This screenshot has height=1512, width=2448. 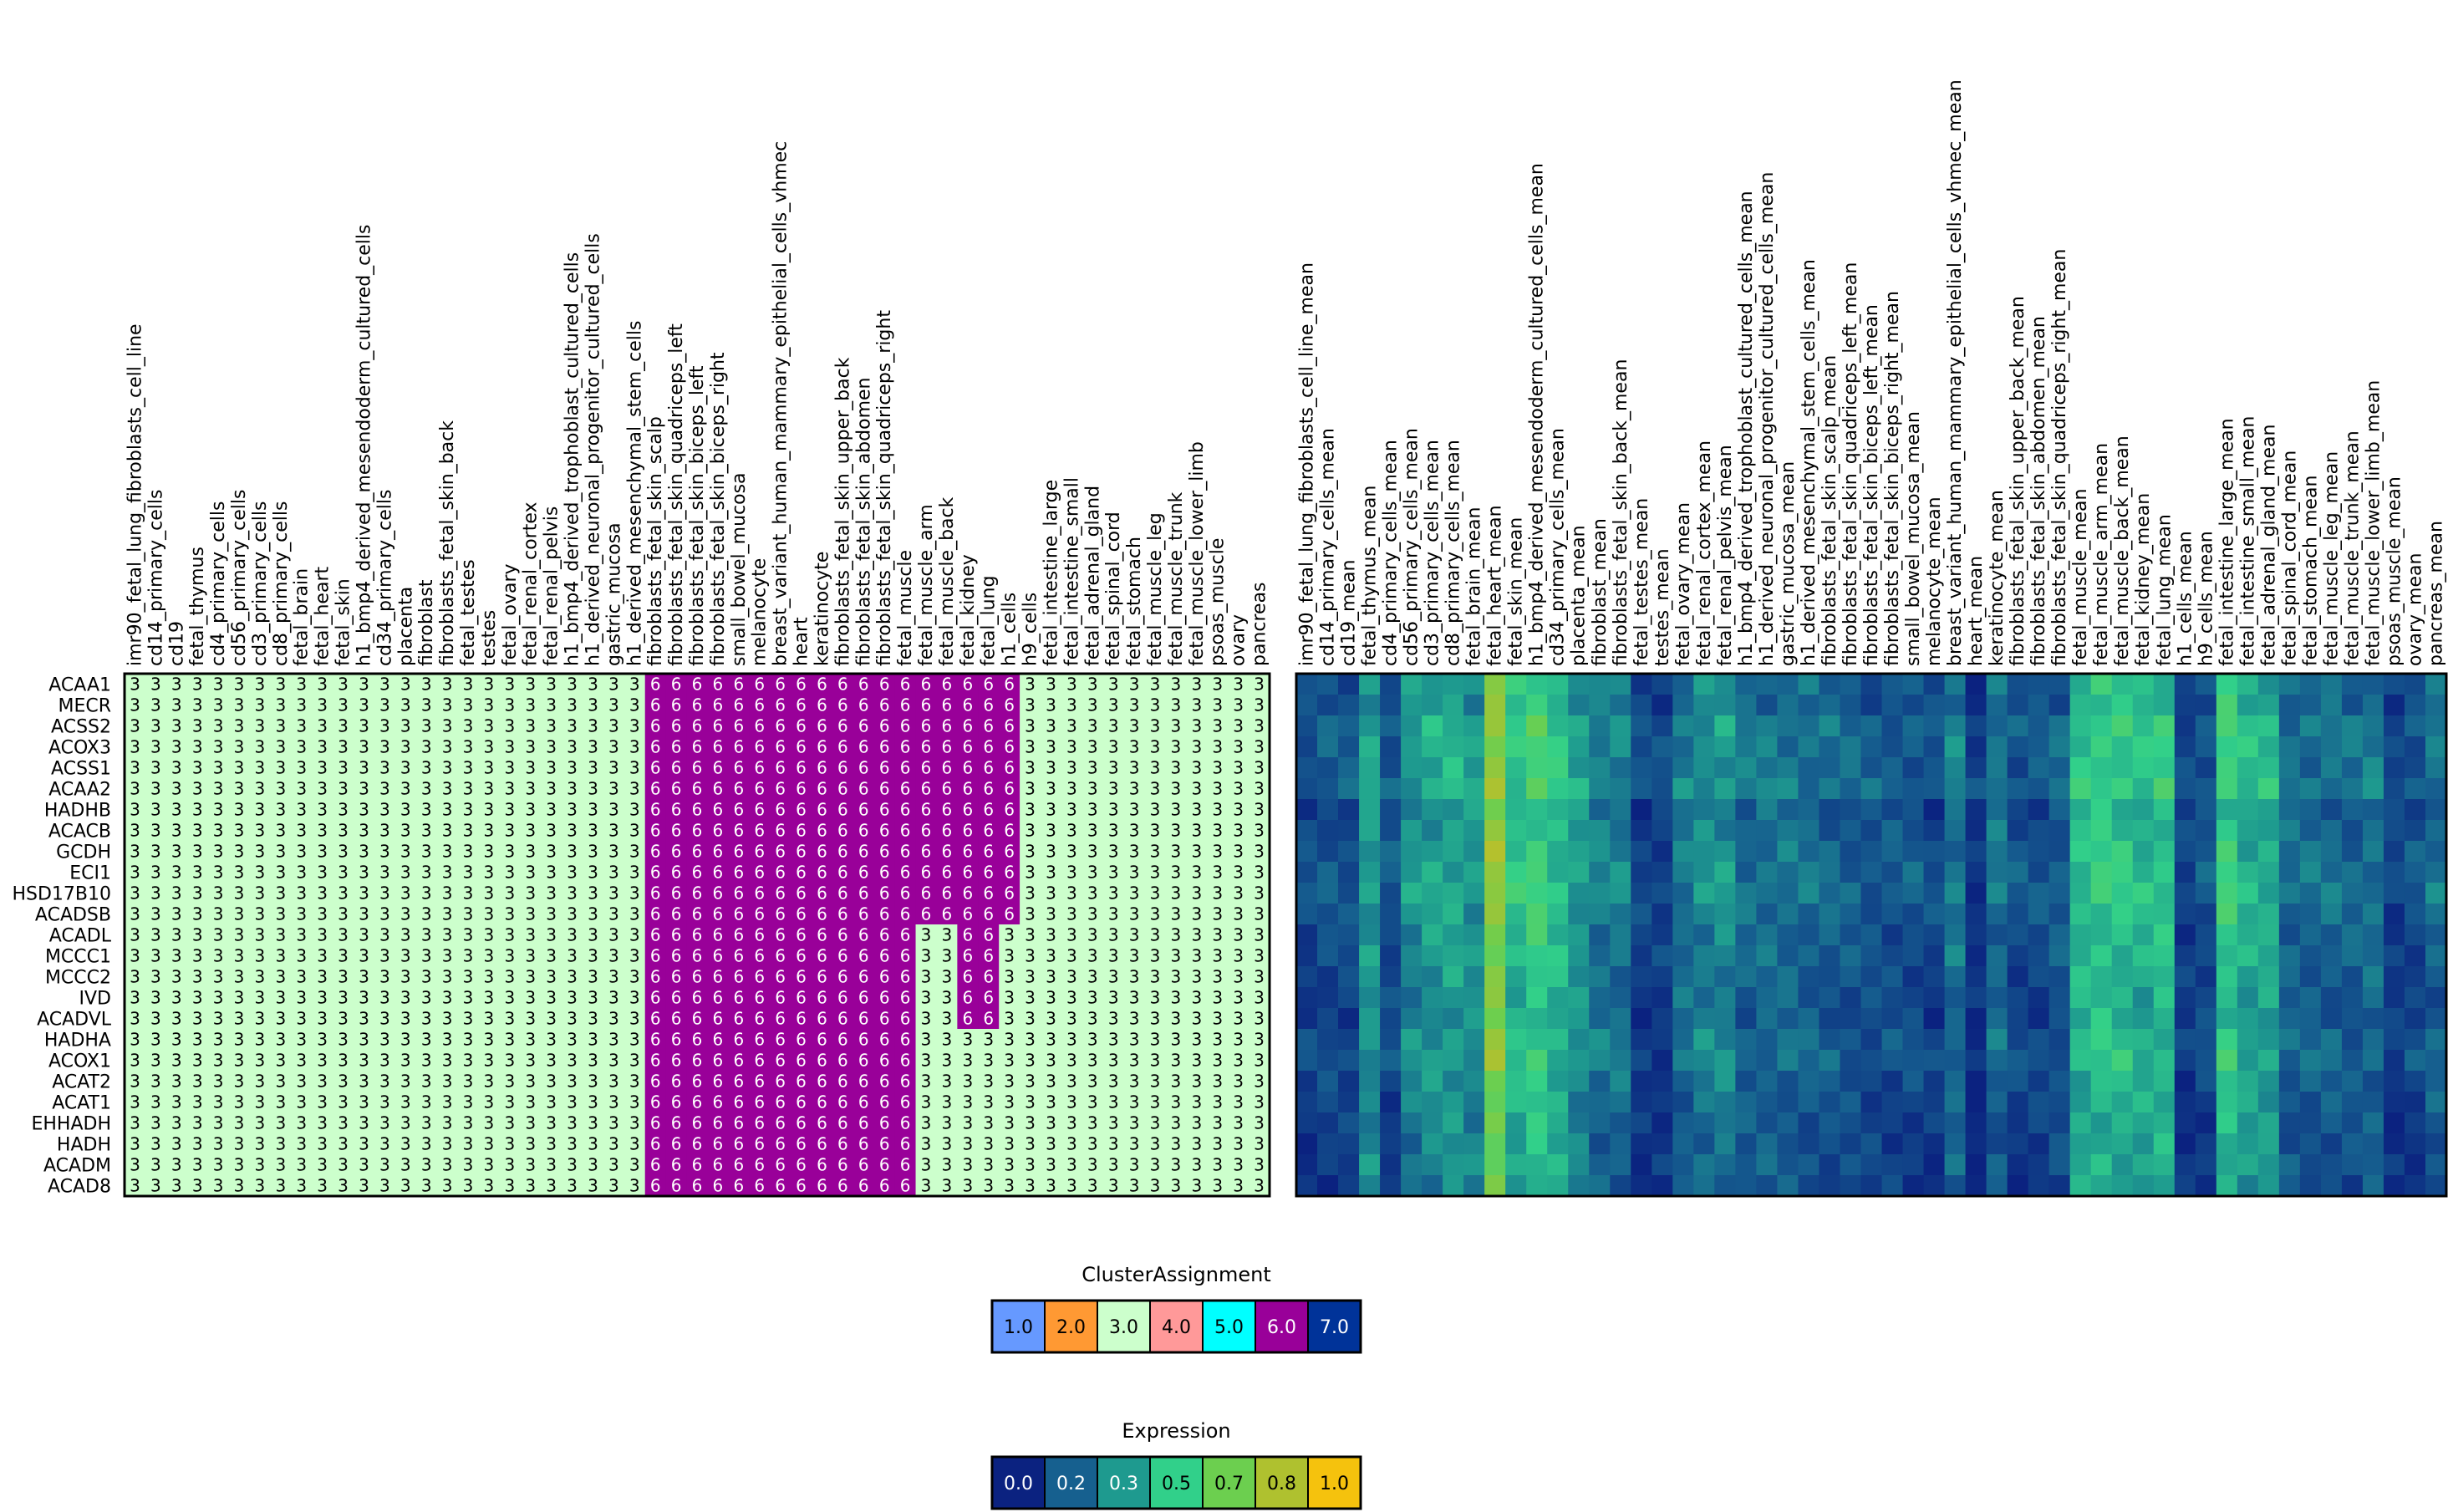 I want to click on column-label: placenta, so click(x=405, y=626).